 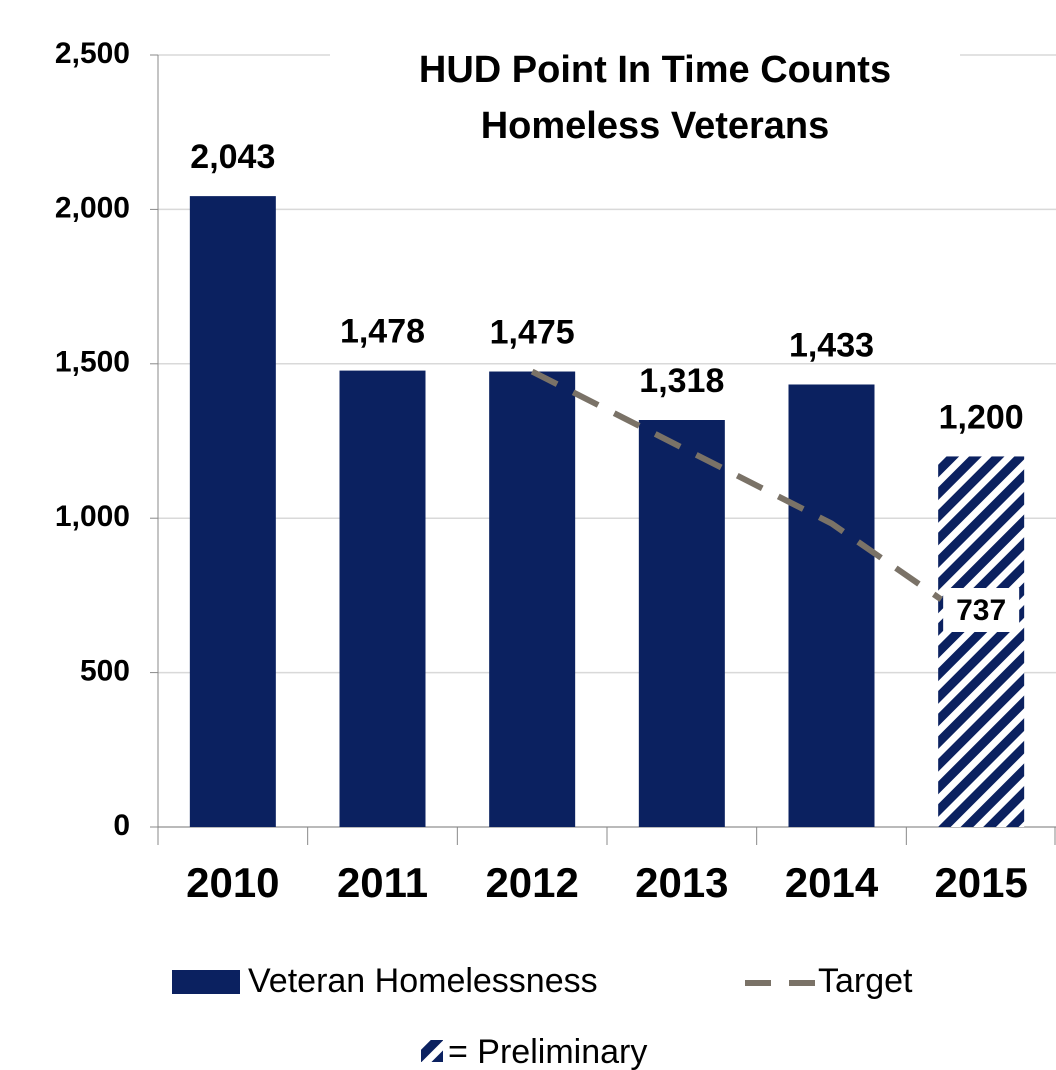 I want to click on target-line, so click(x=736, y=485).